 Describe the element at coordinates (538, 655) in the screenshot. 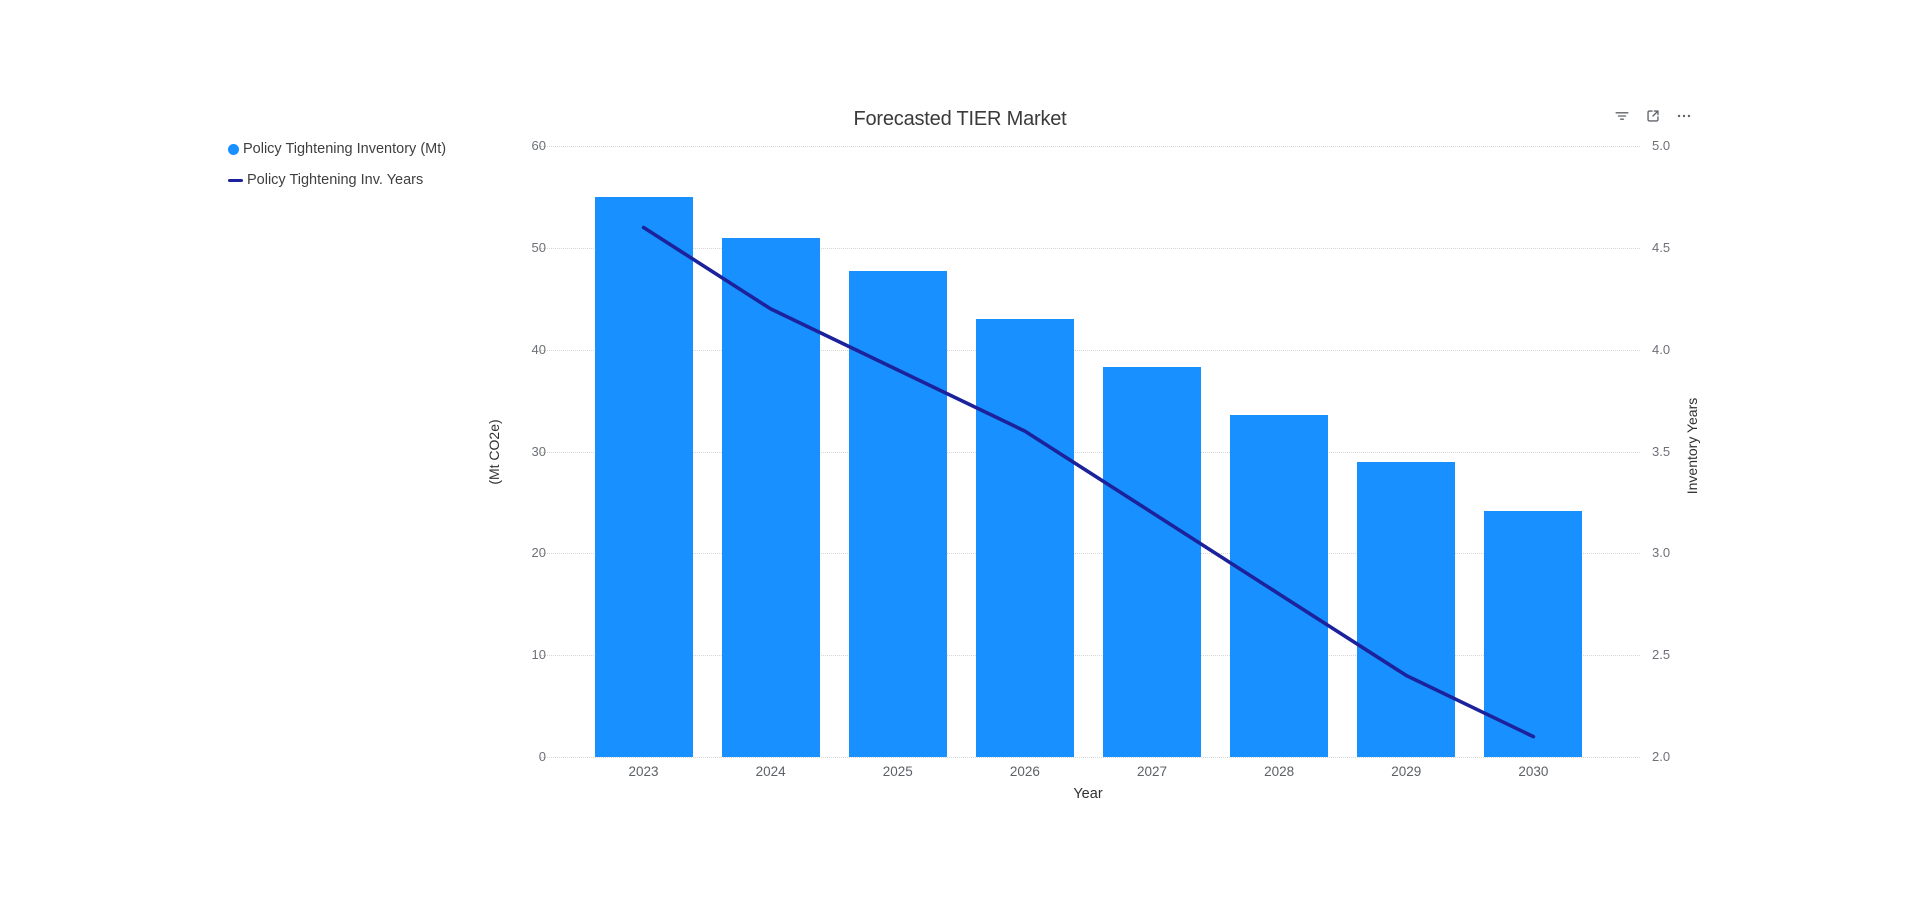

I see `left-axis-tick-label: 10` at that location.